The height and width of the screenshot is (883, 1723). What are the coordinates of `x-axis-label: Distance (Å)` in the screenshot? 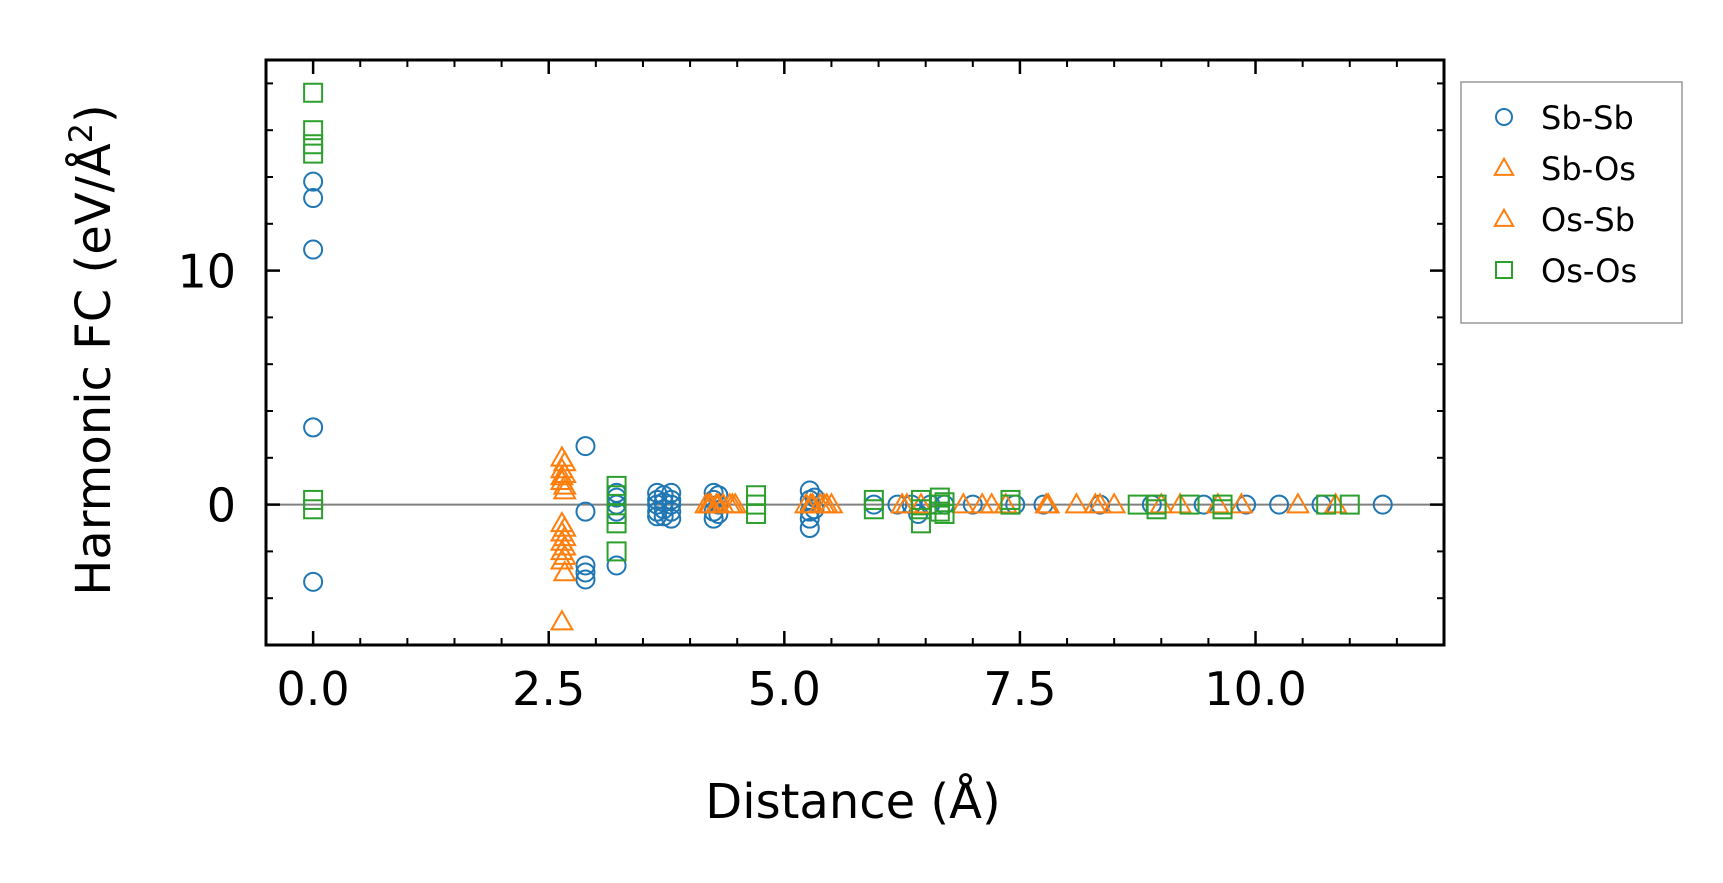 It's located at (852, 801).